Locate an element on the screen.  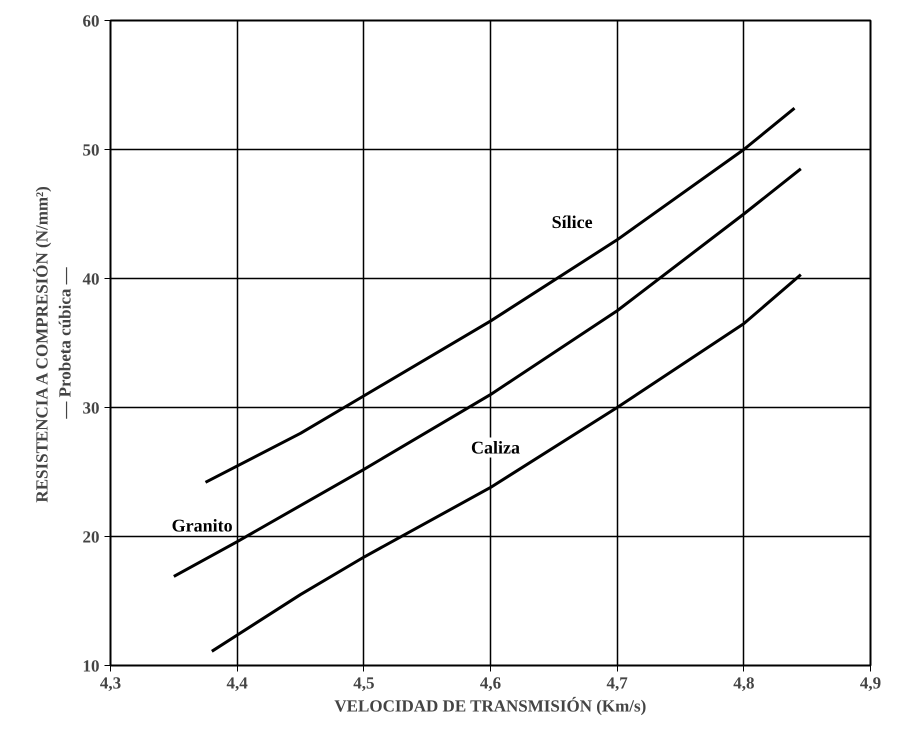
series-label: Sílice is located at coordinates (572, 222).